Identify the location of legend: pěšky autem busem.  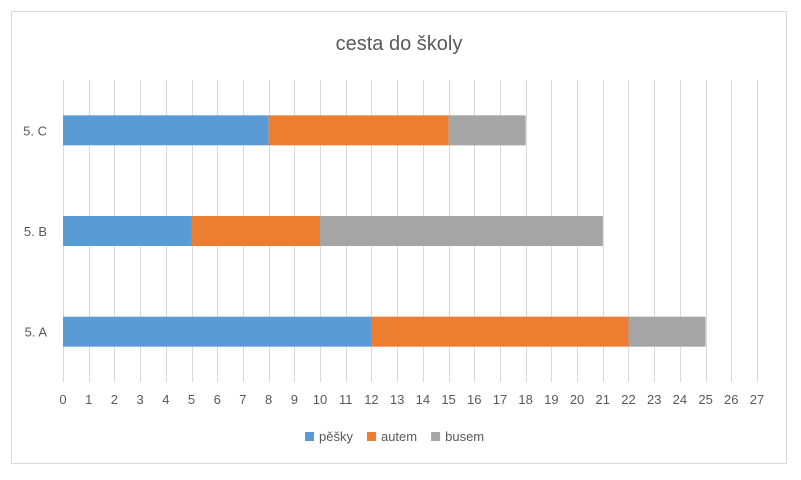
(394, 436).